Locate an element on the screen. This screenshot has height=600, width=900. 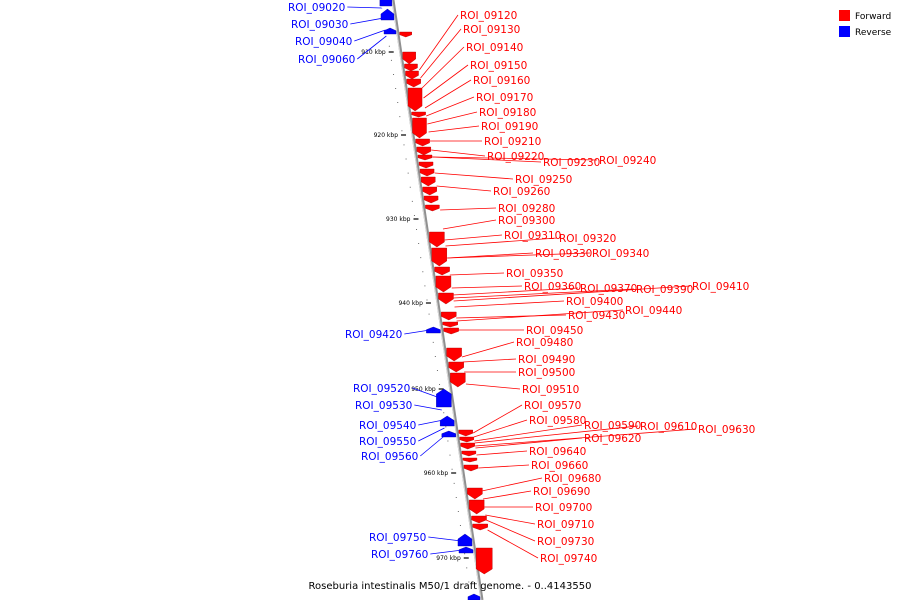
gene-label: ROI_09160 is located at coordinates (501, 81).